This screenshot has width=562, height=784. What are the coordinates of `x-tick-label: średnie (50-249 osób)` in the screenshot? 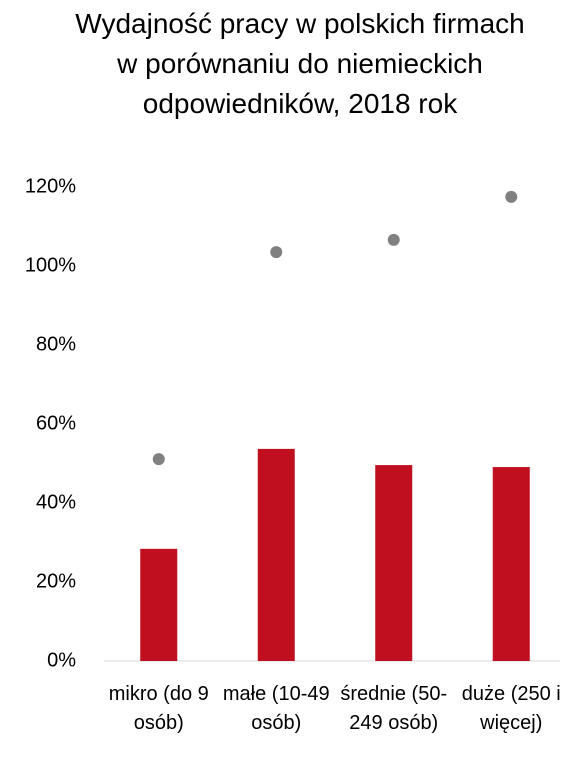 It's located at (394, 708).